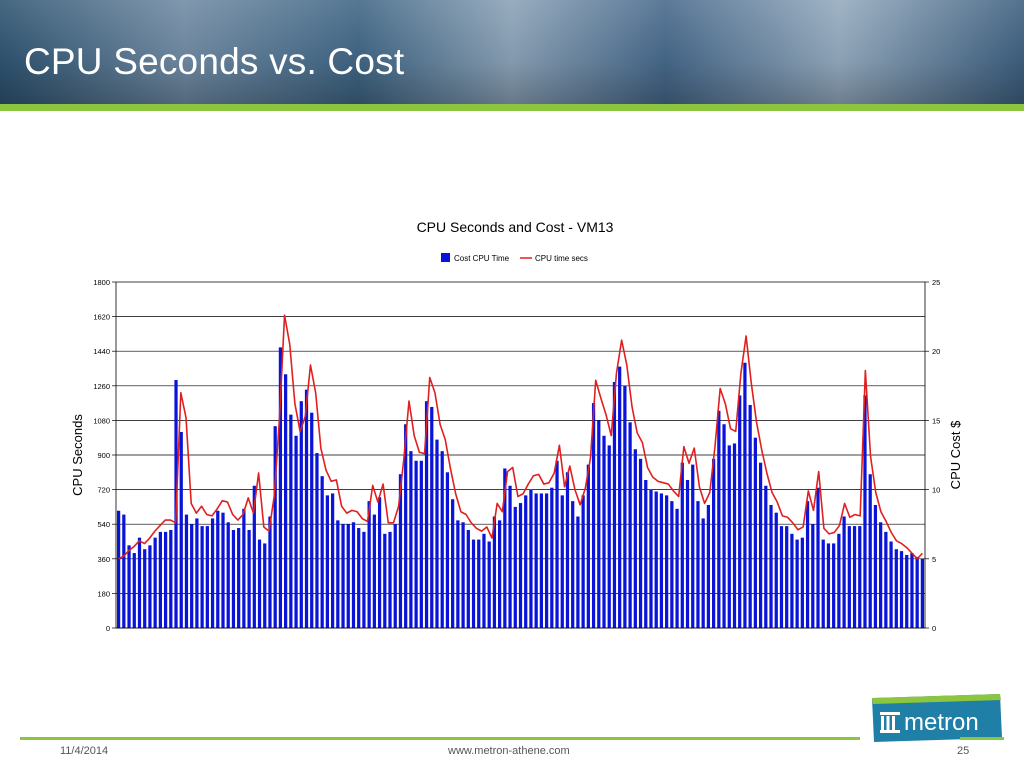  Describe the element at coordinates (561, 258) in the screenshot. I see `legend-label-line: CPU time secs` at that location.